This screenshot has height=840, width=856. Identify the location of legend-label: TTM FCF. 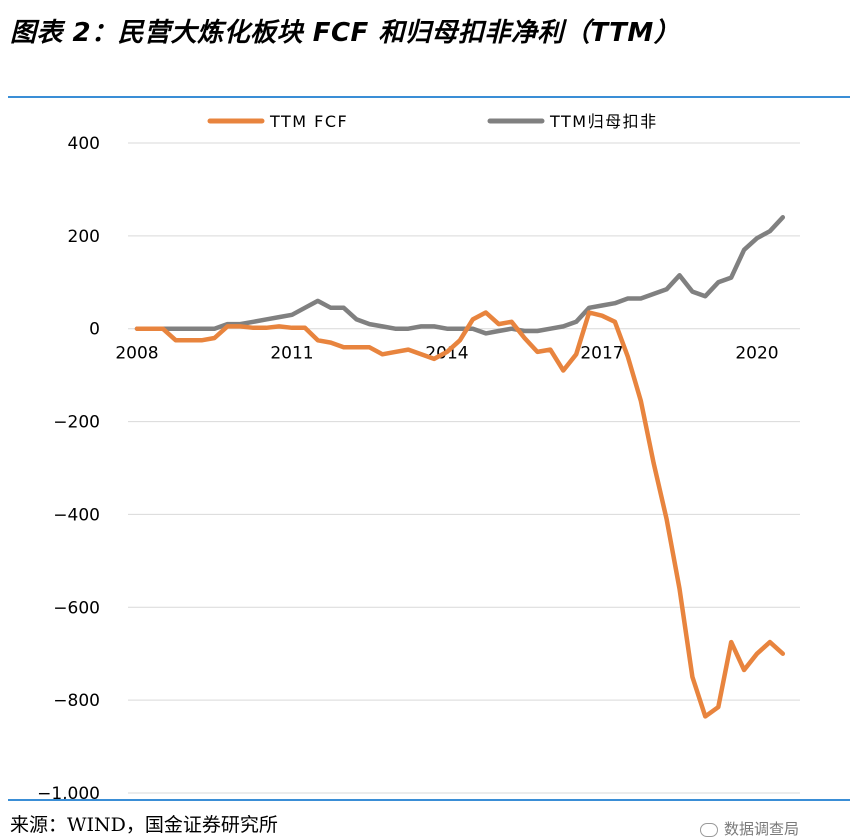
(308, 121).